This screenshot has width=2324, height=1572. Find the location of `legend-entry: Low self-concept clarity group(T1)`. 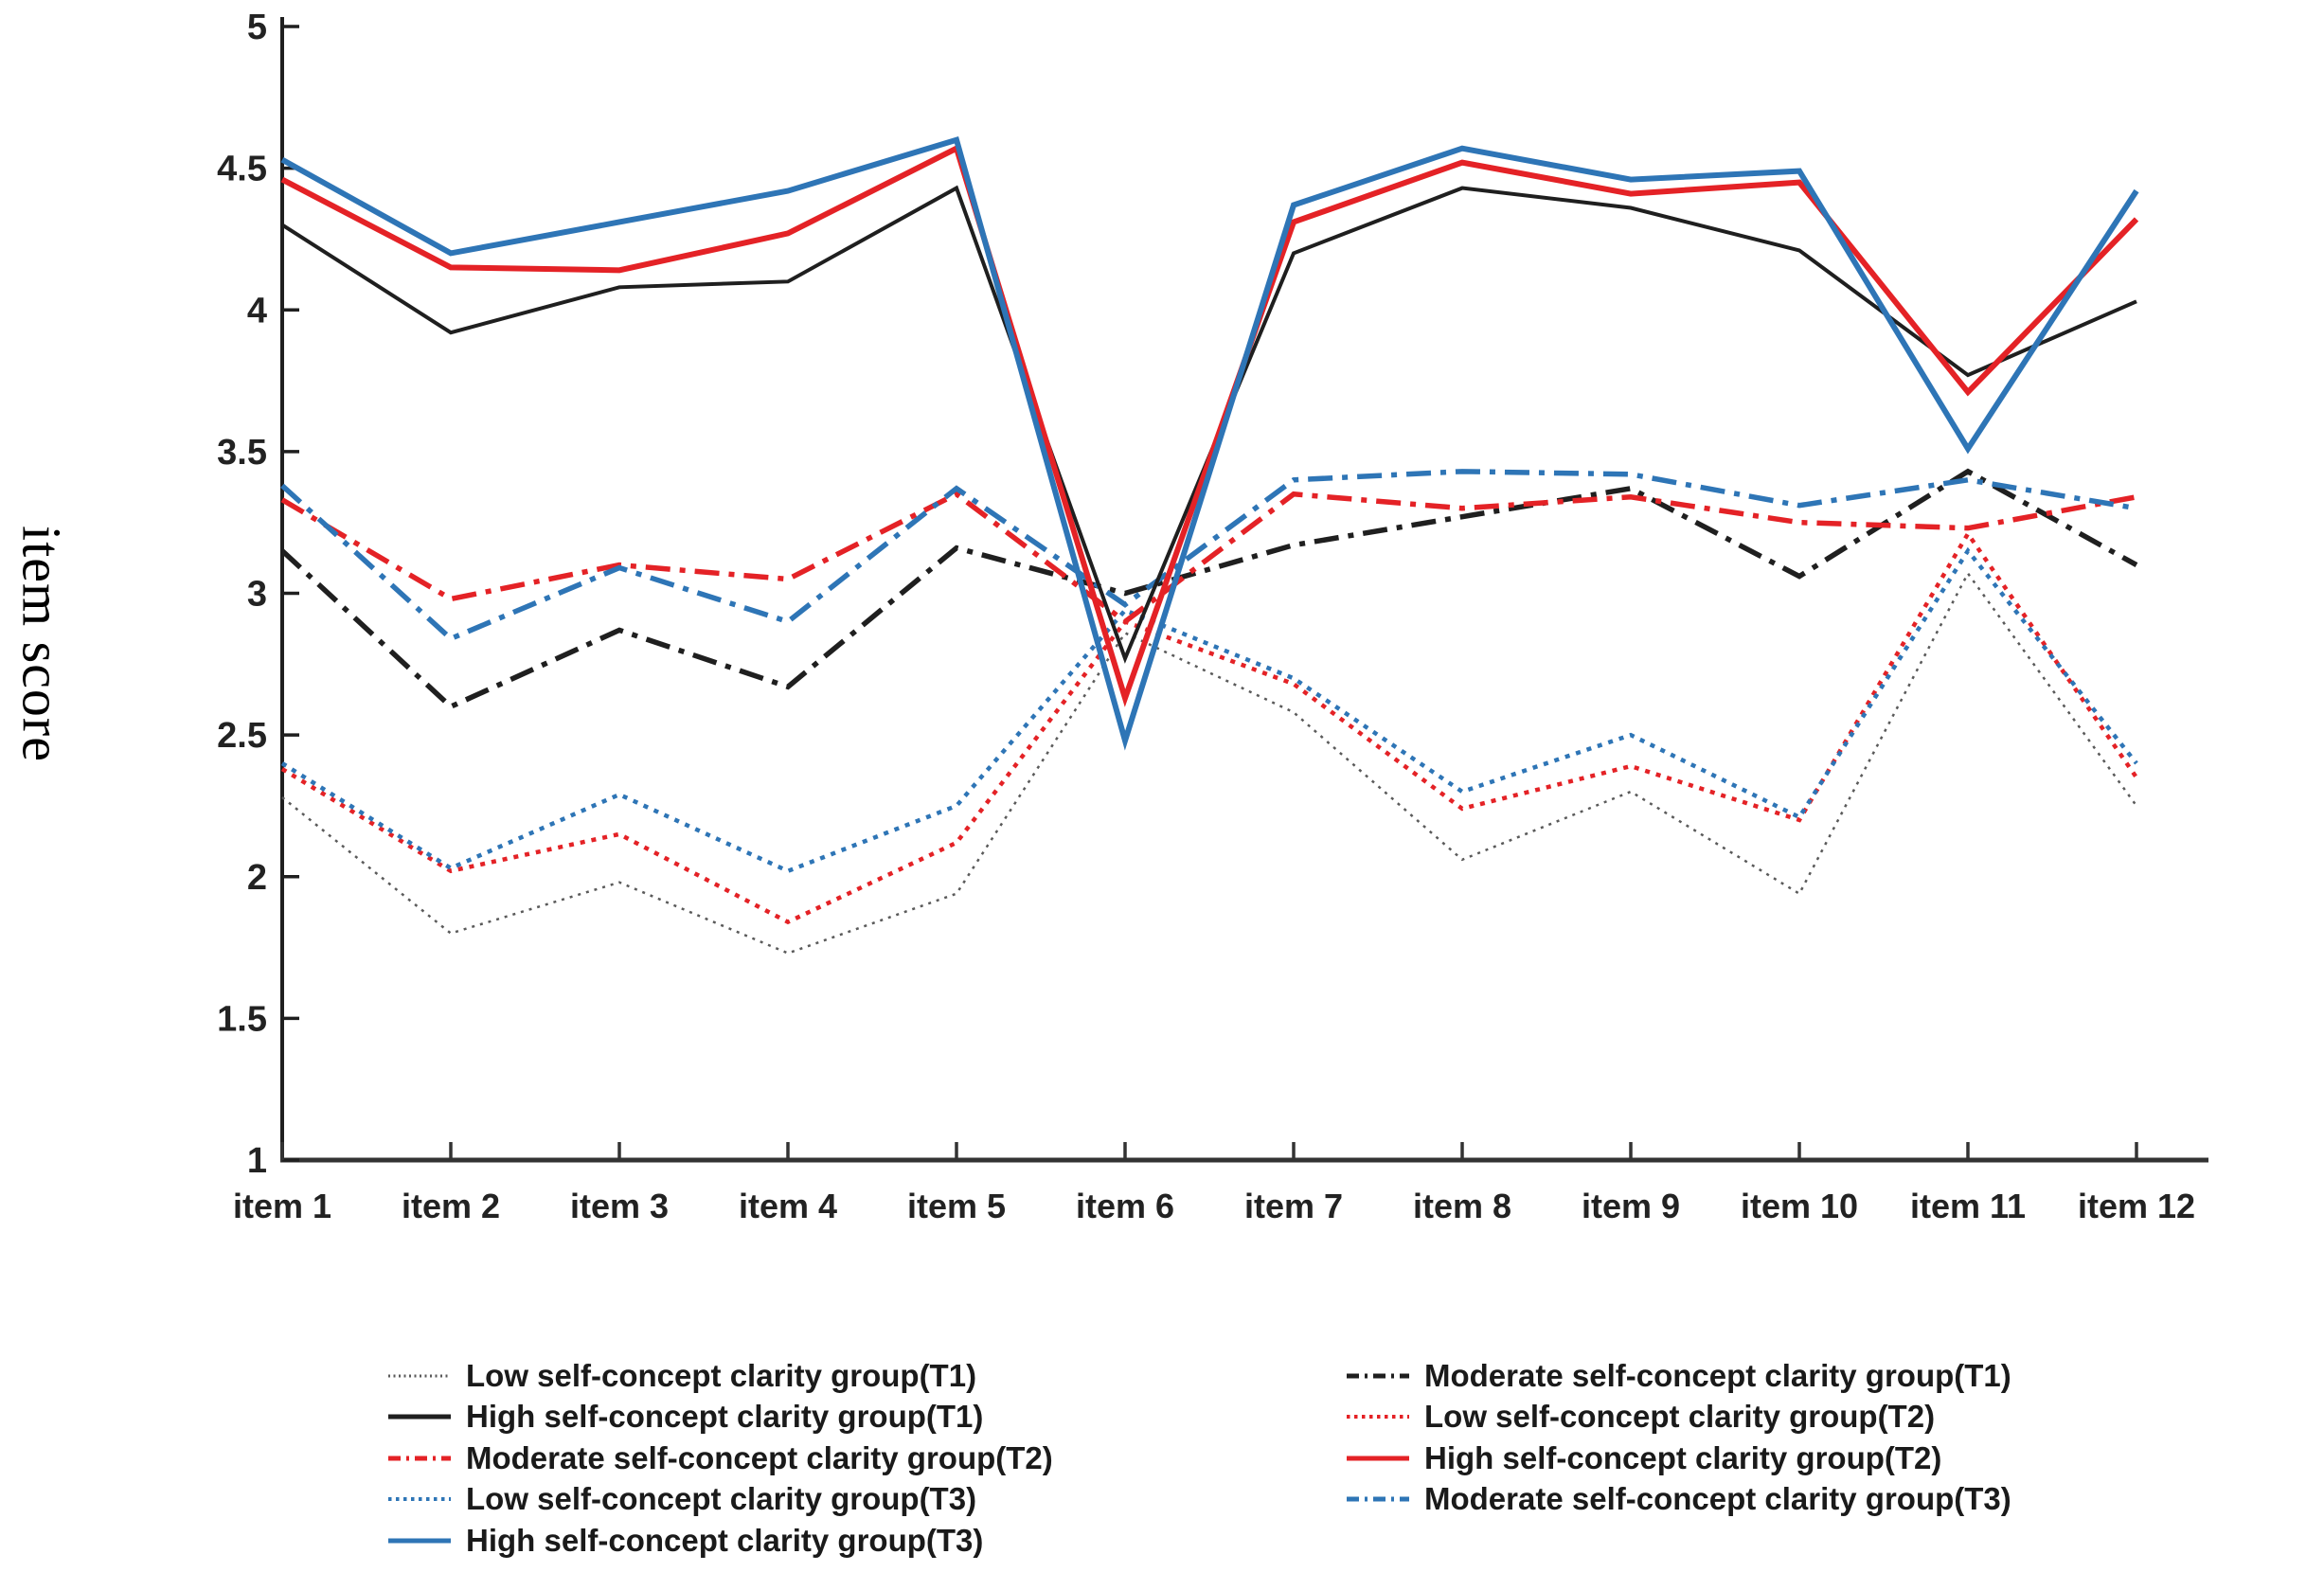

legend-entry: Low self-concept clarity group(T1) is located at coordinates (720, 1376).